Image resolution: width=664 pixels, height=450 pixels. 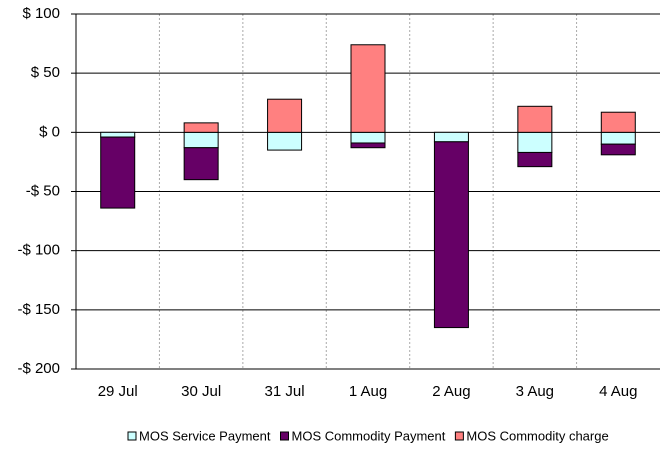 What do you see at coordinates (38, 368) in the screenshot?
I see `y-tick-label: -$ 200` at bounding box center [38, 368].